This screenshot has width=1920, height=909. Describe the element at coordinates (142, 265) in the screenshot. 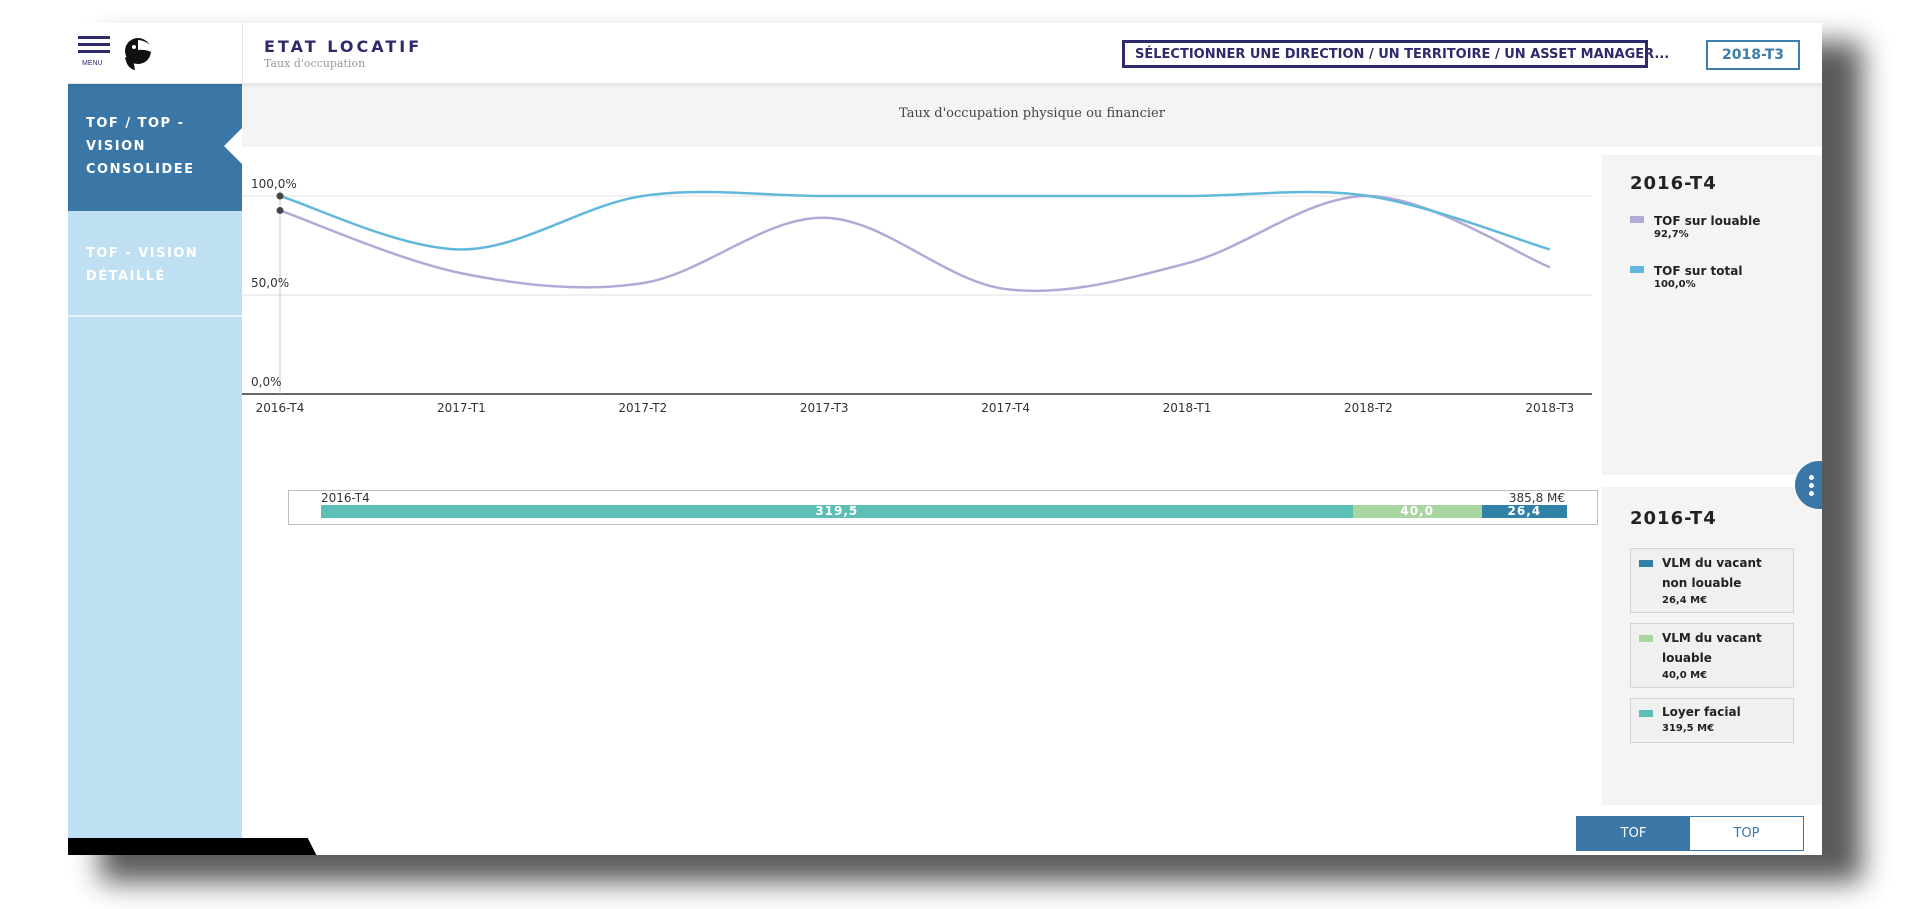

I see `sidebar-item-label: TOF - VISION DÉTAILLÉ` at that location.